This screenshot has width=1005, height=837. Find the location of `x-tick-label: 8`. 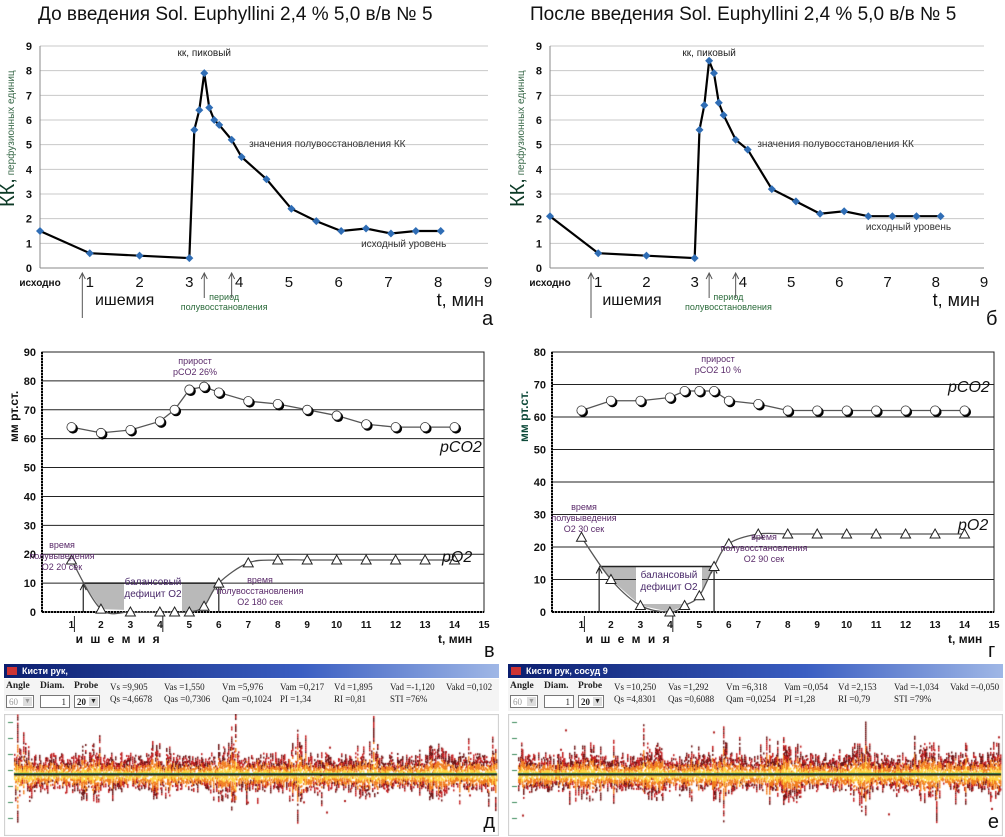

x-tick-label: 8 is located at coordinates (936, 282).